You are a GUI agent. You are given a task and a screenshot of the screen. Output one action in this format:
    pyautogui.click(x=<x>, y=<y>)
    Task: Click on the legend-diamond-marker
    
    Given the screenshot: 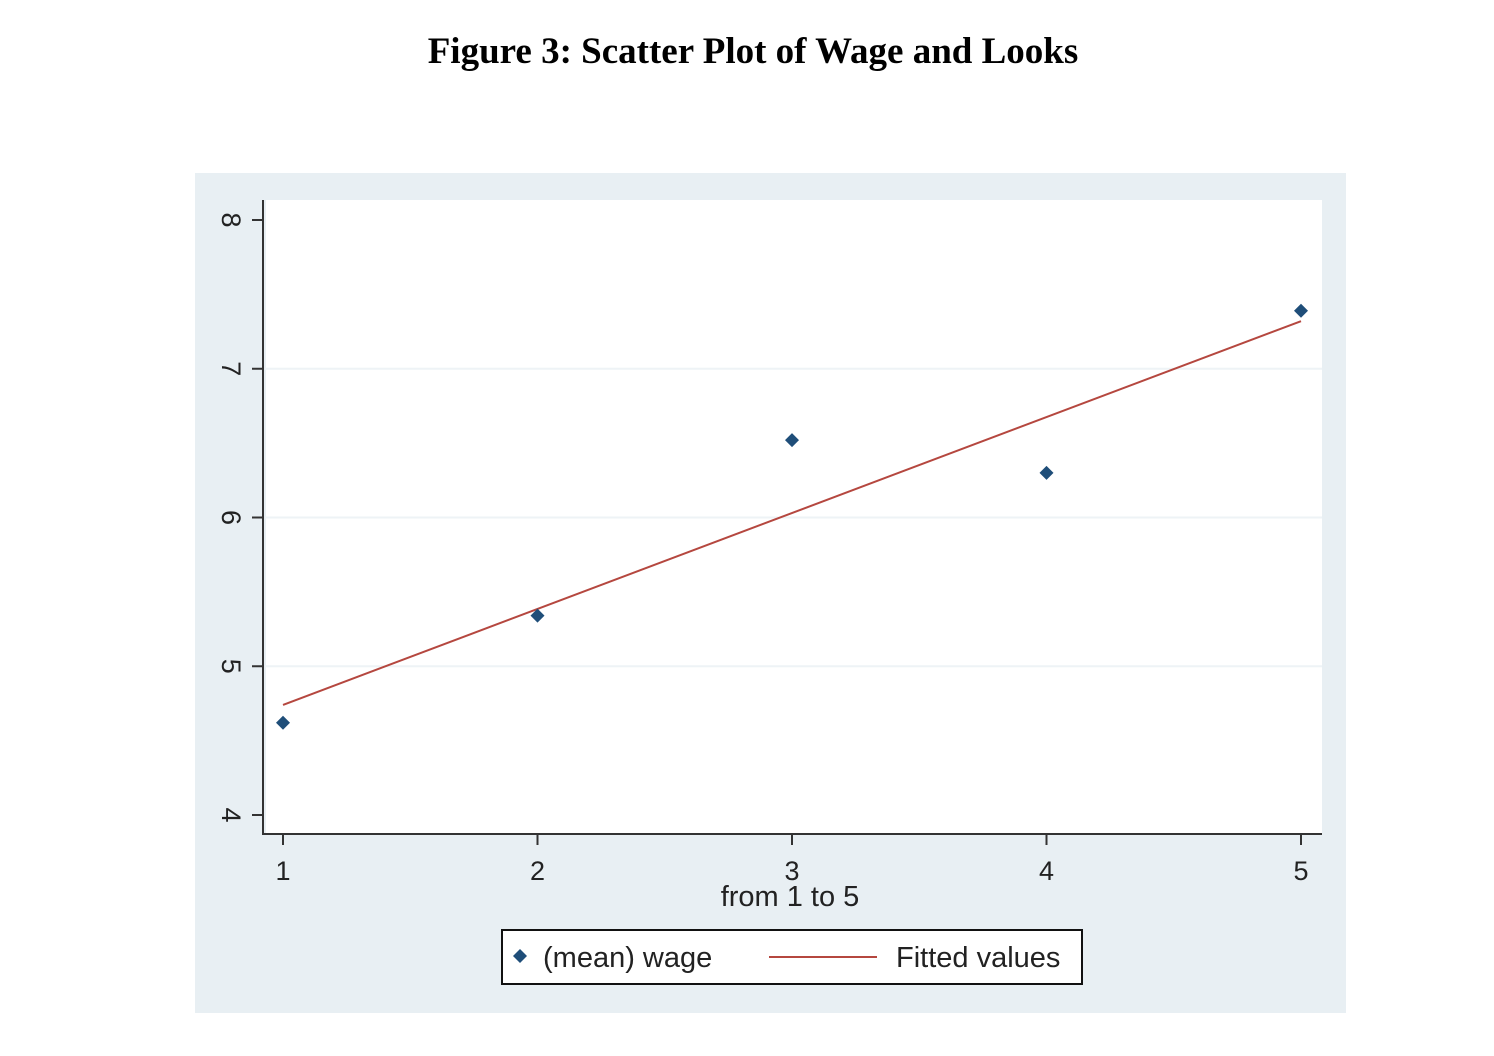 What is the action you would take?
    pyautogui.click(x=520, y=956)
    